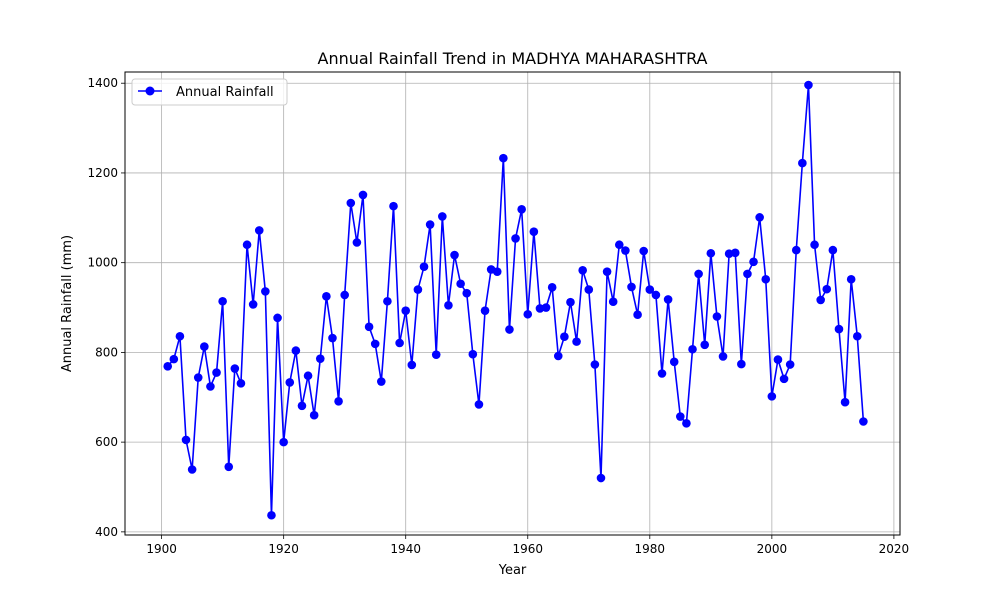 The image size is (1000, 600). Describe the element at coordinates (512, 570) in the screenshot. I see `x-axis-label: Year` at that location.